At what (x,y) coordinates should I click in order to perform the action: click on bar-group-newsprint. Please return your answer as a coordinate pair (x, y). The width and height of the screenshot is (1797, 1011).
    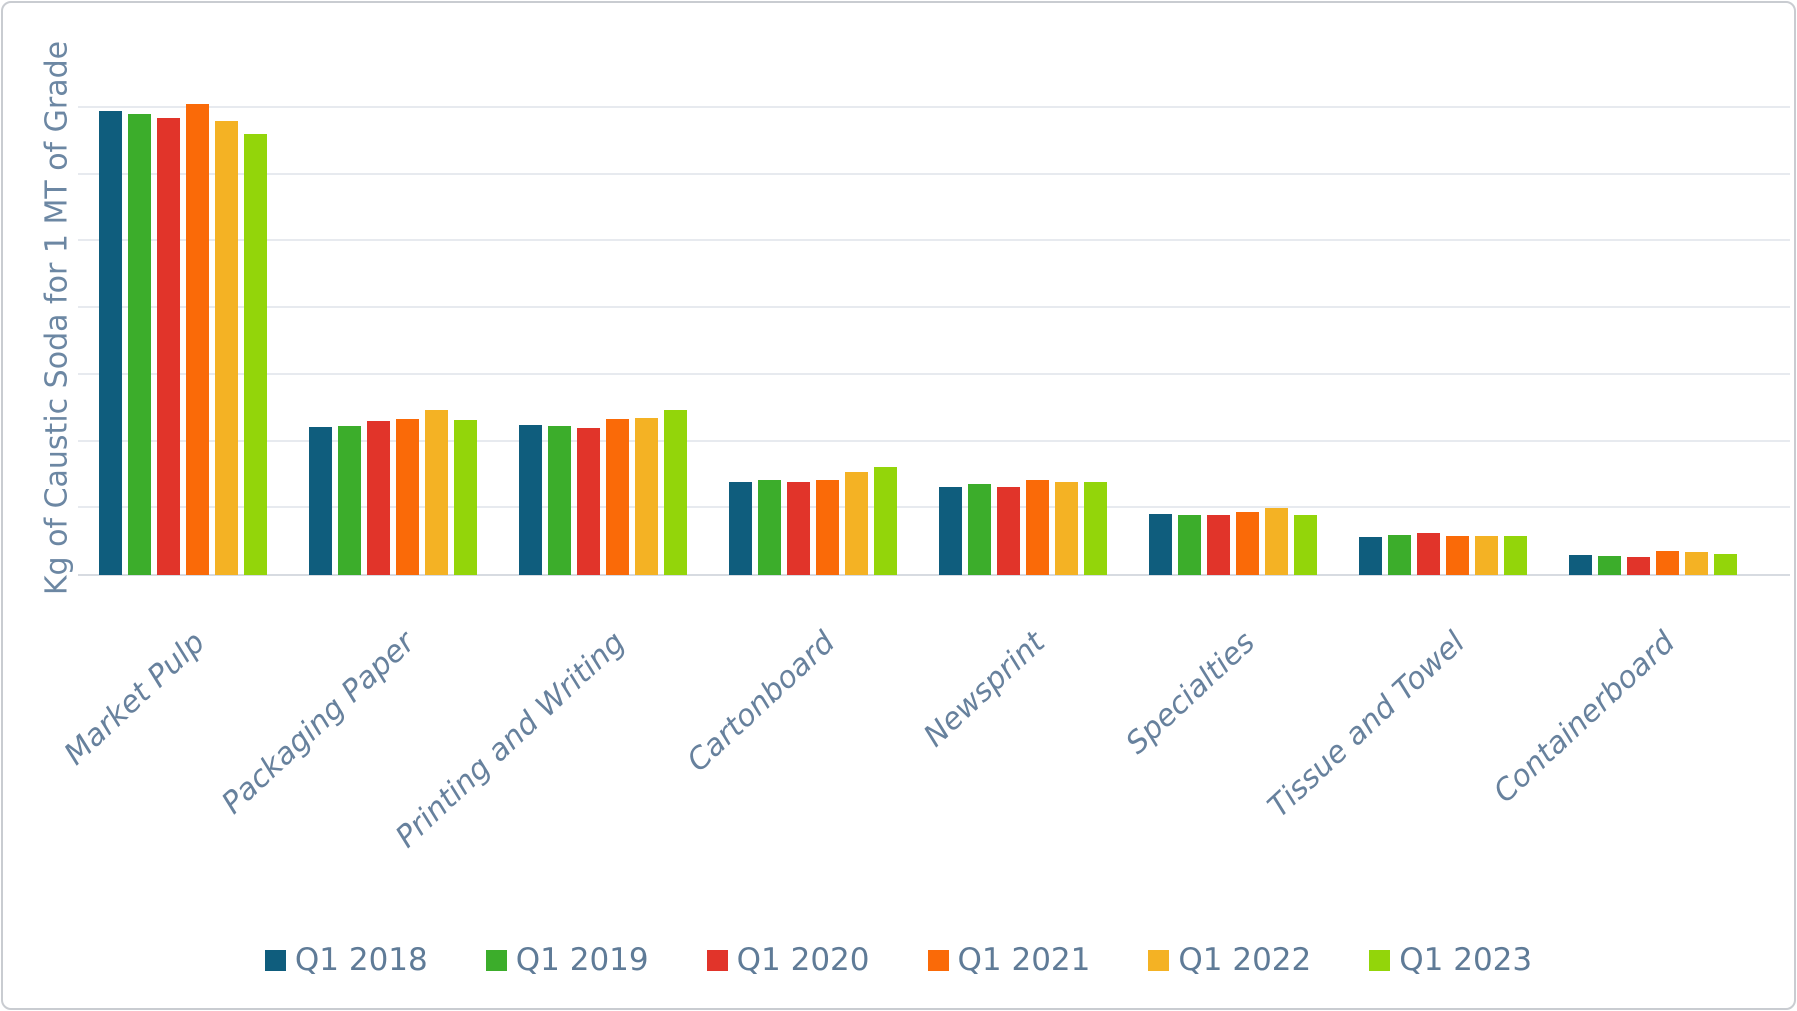
    Looking at the image, I should click on (1023, 308).